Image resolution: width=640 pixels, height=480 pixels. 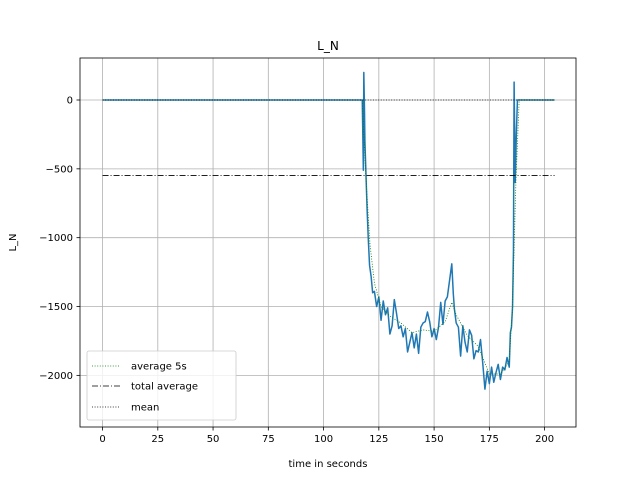 What do you see at coordinates (70, 100) in the screenshot?
I see `y-tick-label-0: 0` at bounding box center [70, 100].